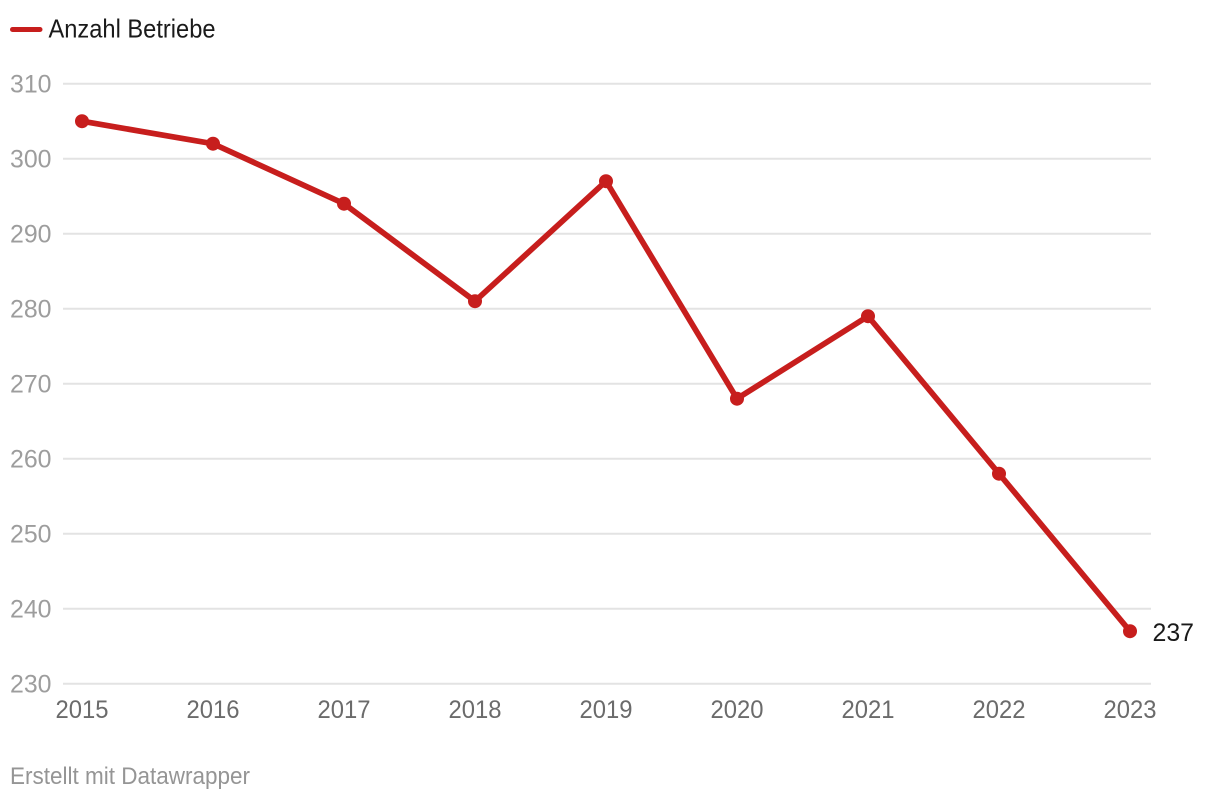  I want to click on svg-text: 2017, so click(344, 710).